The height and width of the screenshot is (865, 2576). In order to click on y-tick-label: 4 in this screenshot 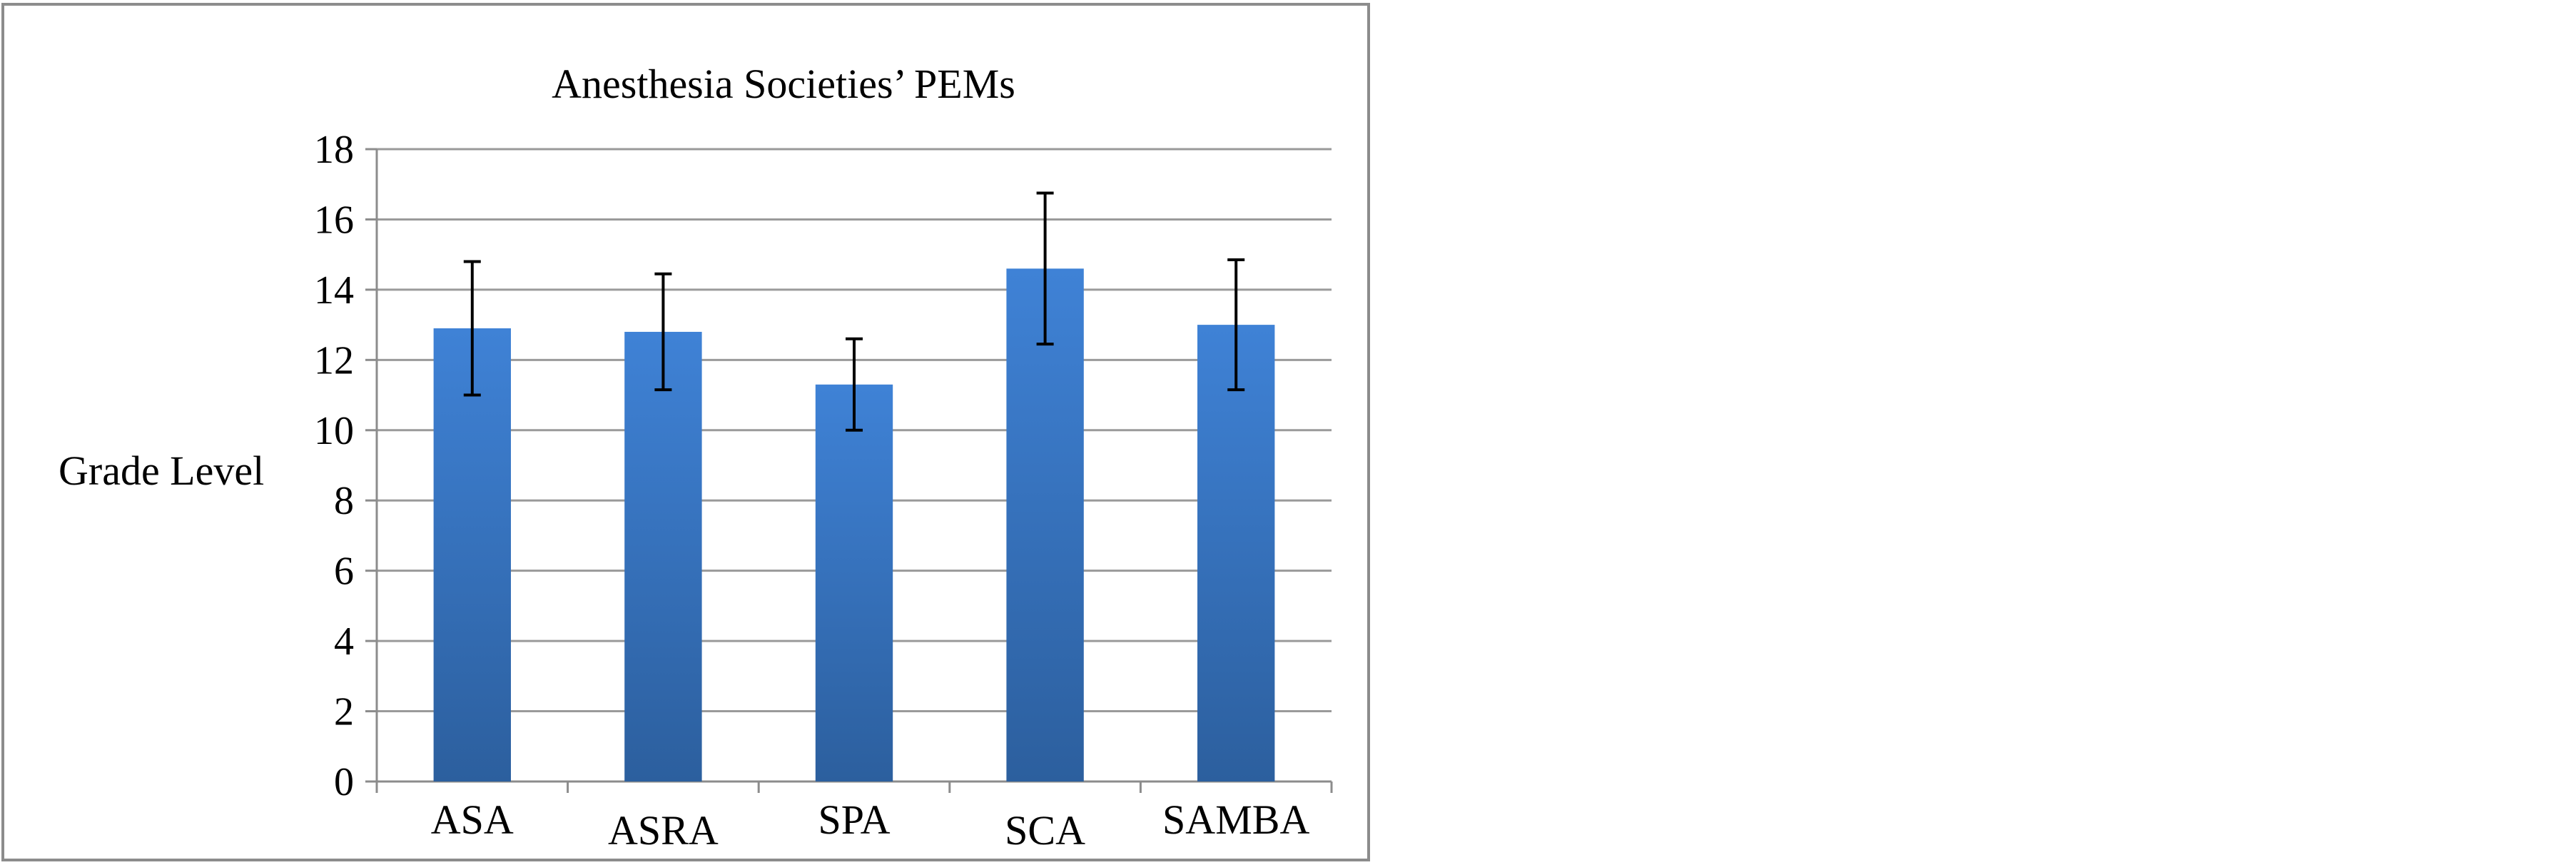, I will do `click(344, 641)`.